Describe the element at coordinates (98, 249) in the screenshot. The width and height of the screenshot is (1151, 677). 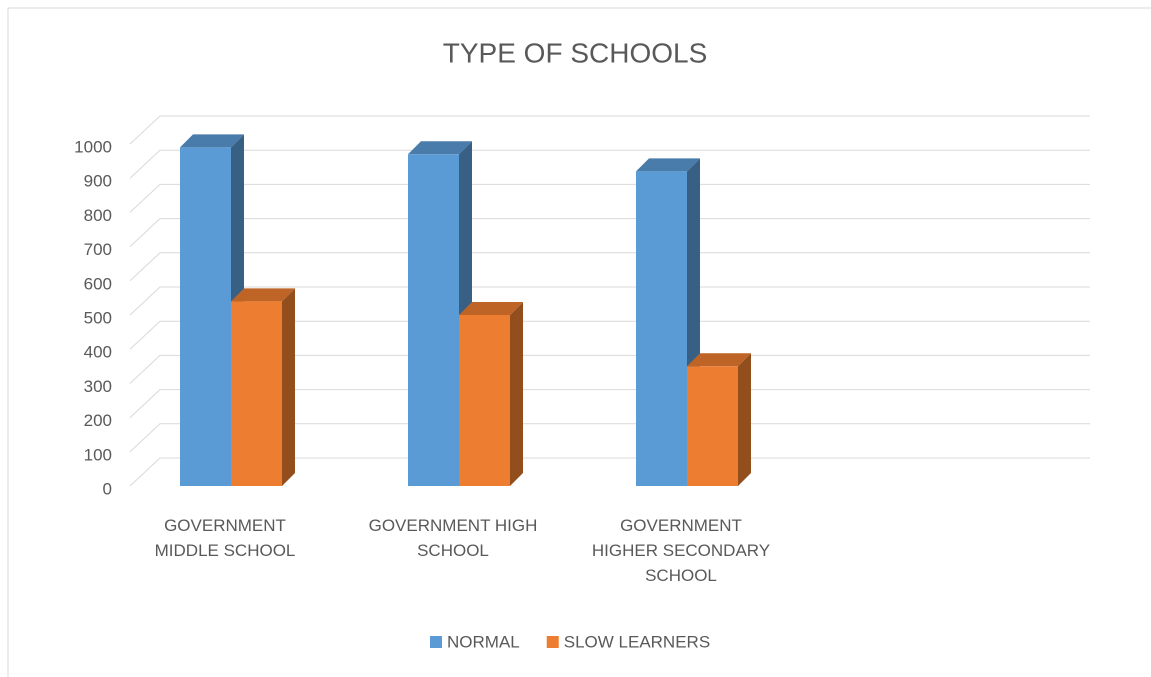
I see `y-tick-label: 700` at that location.